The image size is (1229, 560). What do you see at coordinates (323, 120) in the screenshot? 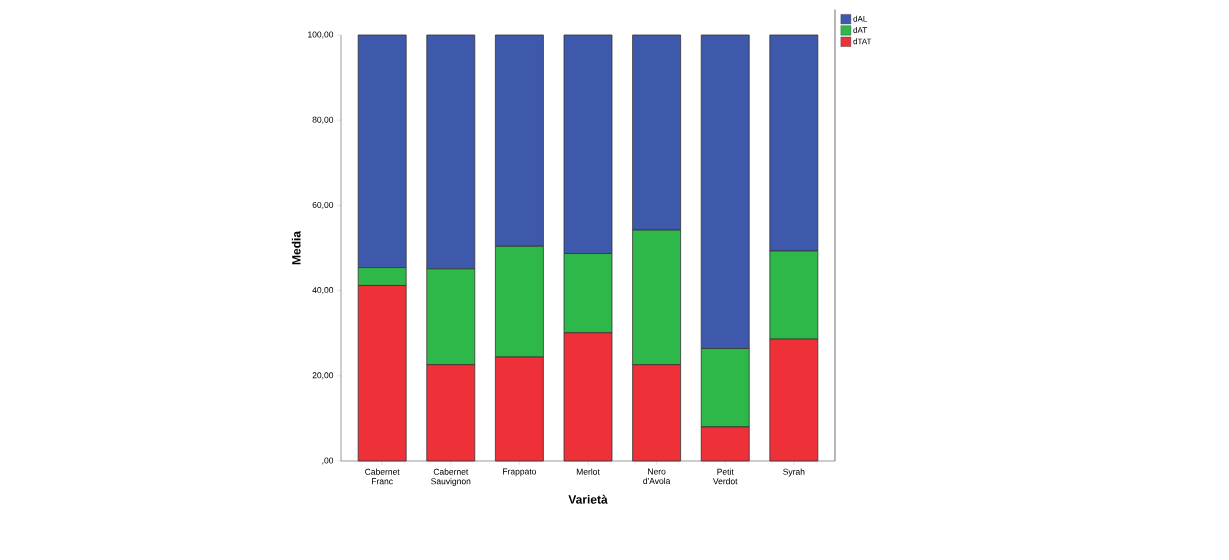
I see `y-tick-label: 80,00` at bounding box center [323, 120].